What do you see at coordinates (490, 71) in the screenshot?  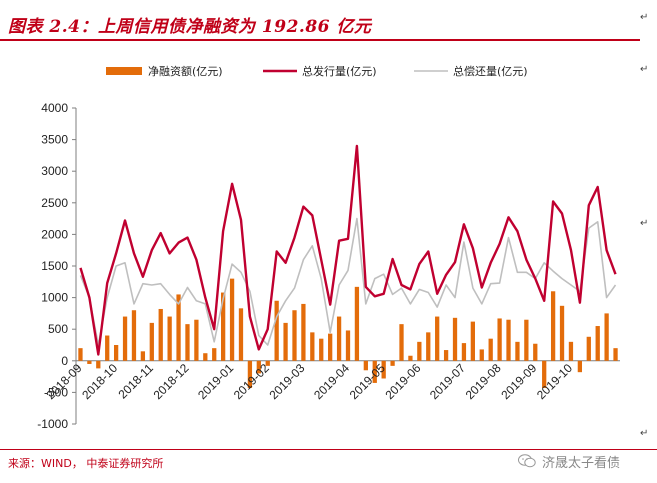 I see `legend-label-repayment: 总偿还量(亿元)` at bounding box center [490, 71].